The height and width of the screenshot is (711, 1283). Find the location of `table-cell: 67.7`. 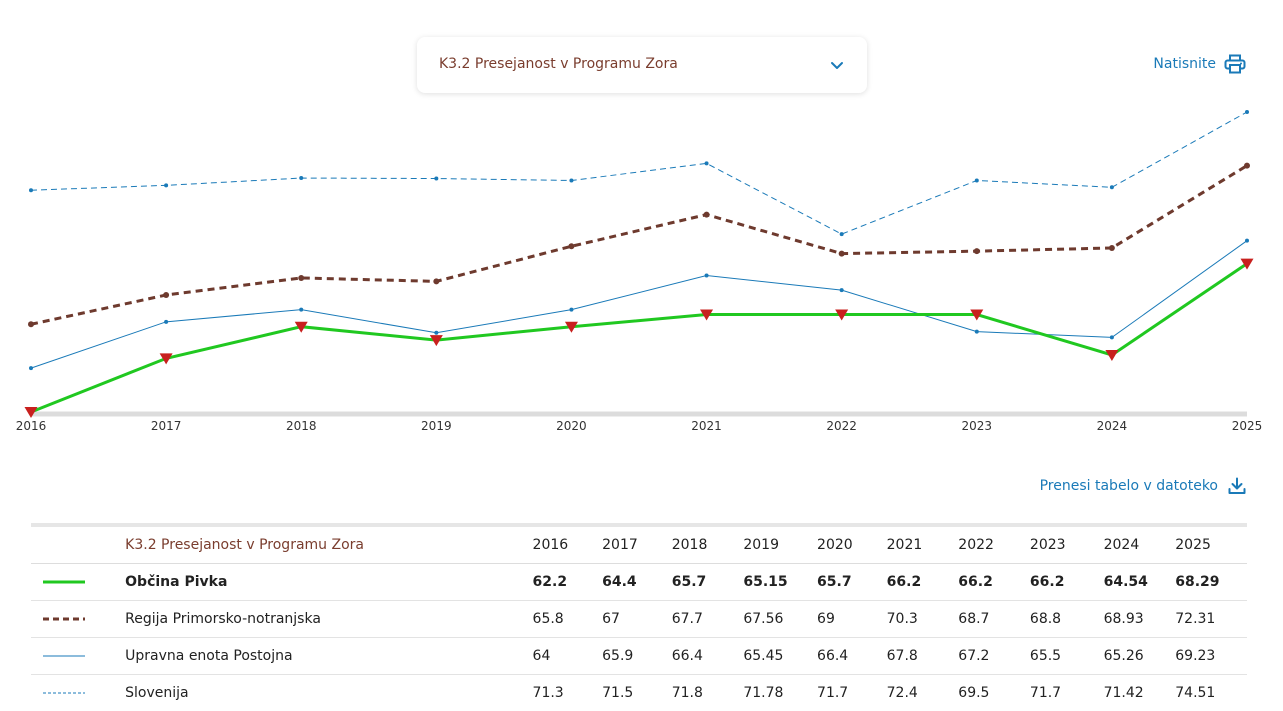

table-cell: 67.7 is located at coordinates (708, 619).